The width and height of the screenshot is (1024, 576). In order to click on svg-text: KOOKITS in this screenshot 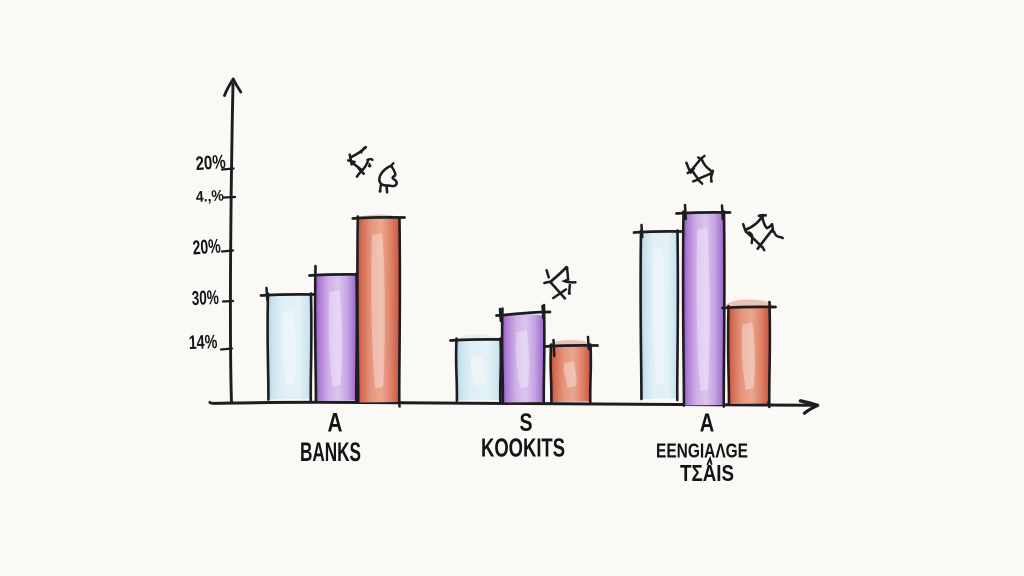, I will do `click(523, 448)`.